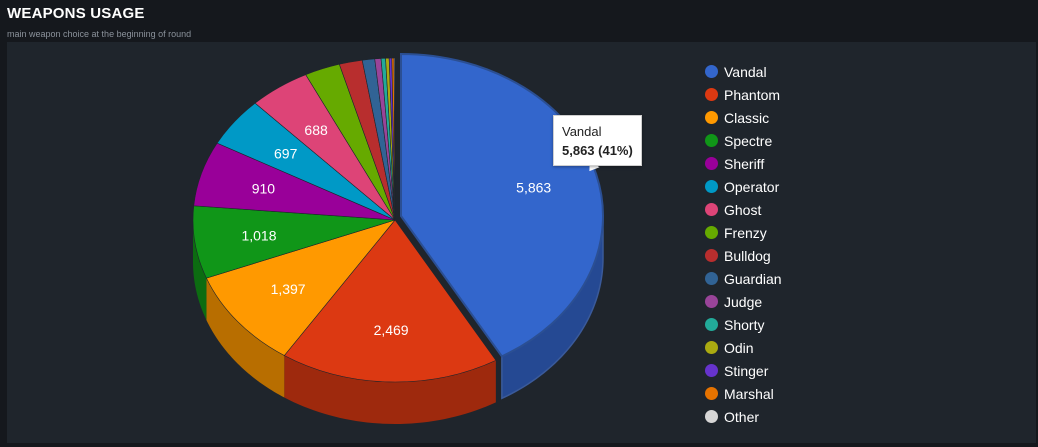 Image resolution: width=1038 pixels, height=447 pixels. Describe the element at coordinates (533, 188) in the screenshot. I see `pie-label-vandal: 5,863` at that location.